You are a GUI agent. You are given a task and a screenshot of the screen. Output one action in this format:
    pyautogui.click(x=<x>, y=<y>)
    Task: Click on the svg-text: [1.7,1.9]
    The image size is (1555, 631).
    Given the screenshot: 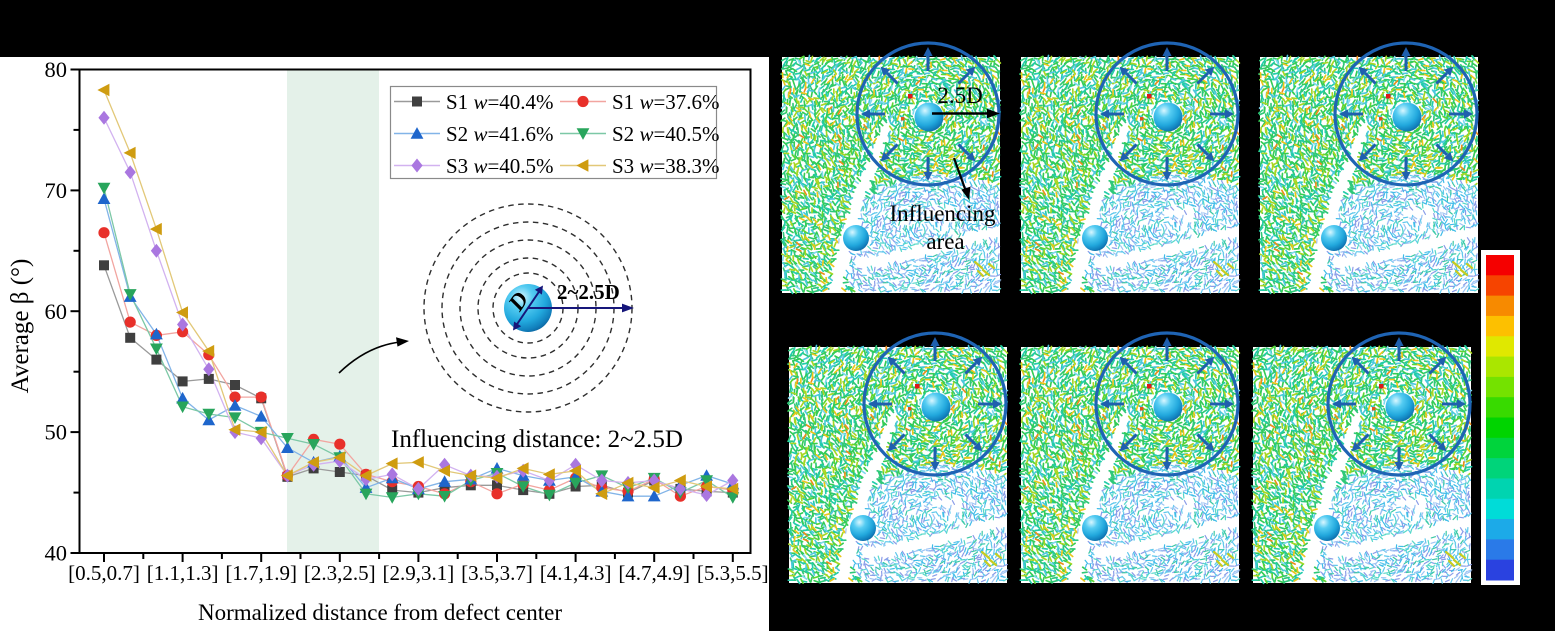 What is the action you would take?
    pyautogui.click(x=261, y=573)
    